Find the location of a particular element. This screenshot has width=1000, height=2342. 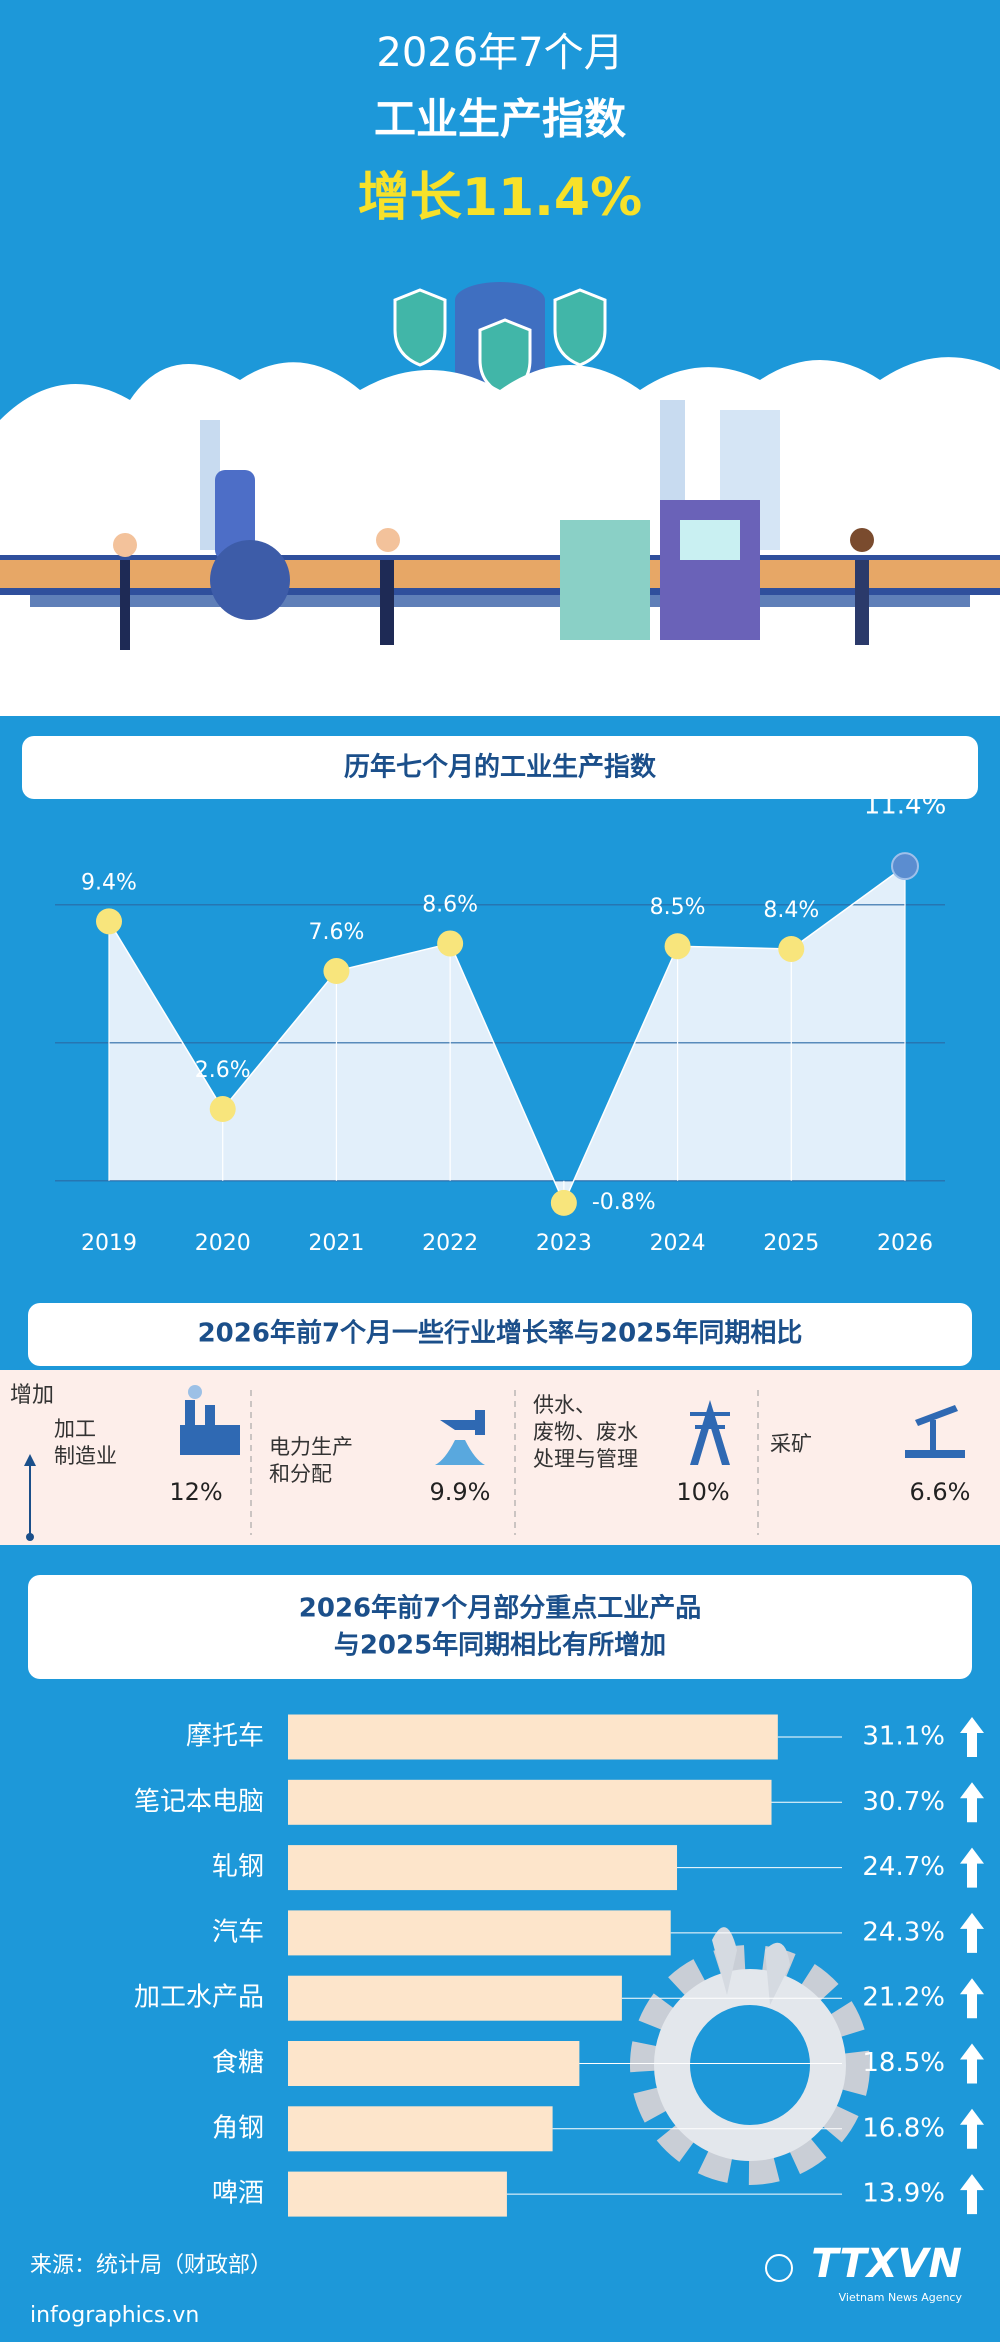

site: infographics.vn is located at coordinates (114, 2315).